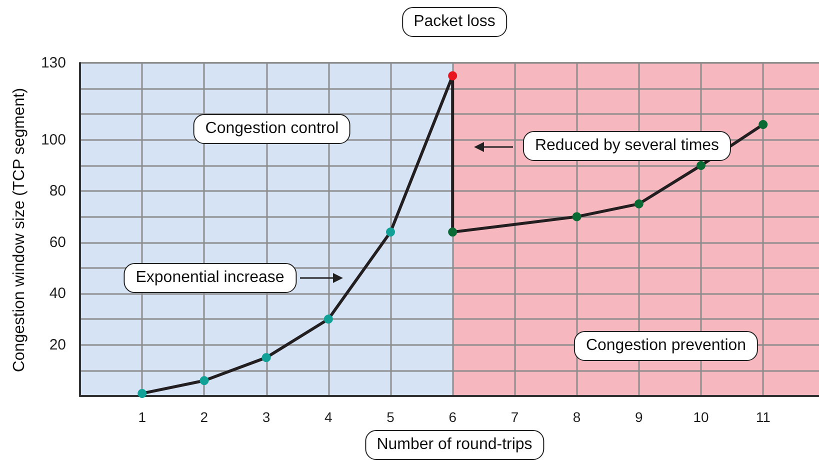 This screenshot has width=819, height=463. What do you see at coordinates (57, 191) in the screenshot?
I see `y-tick-label: 80` at bounding box center [57, 191].